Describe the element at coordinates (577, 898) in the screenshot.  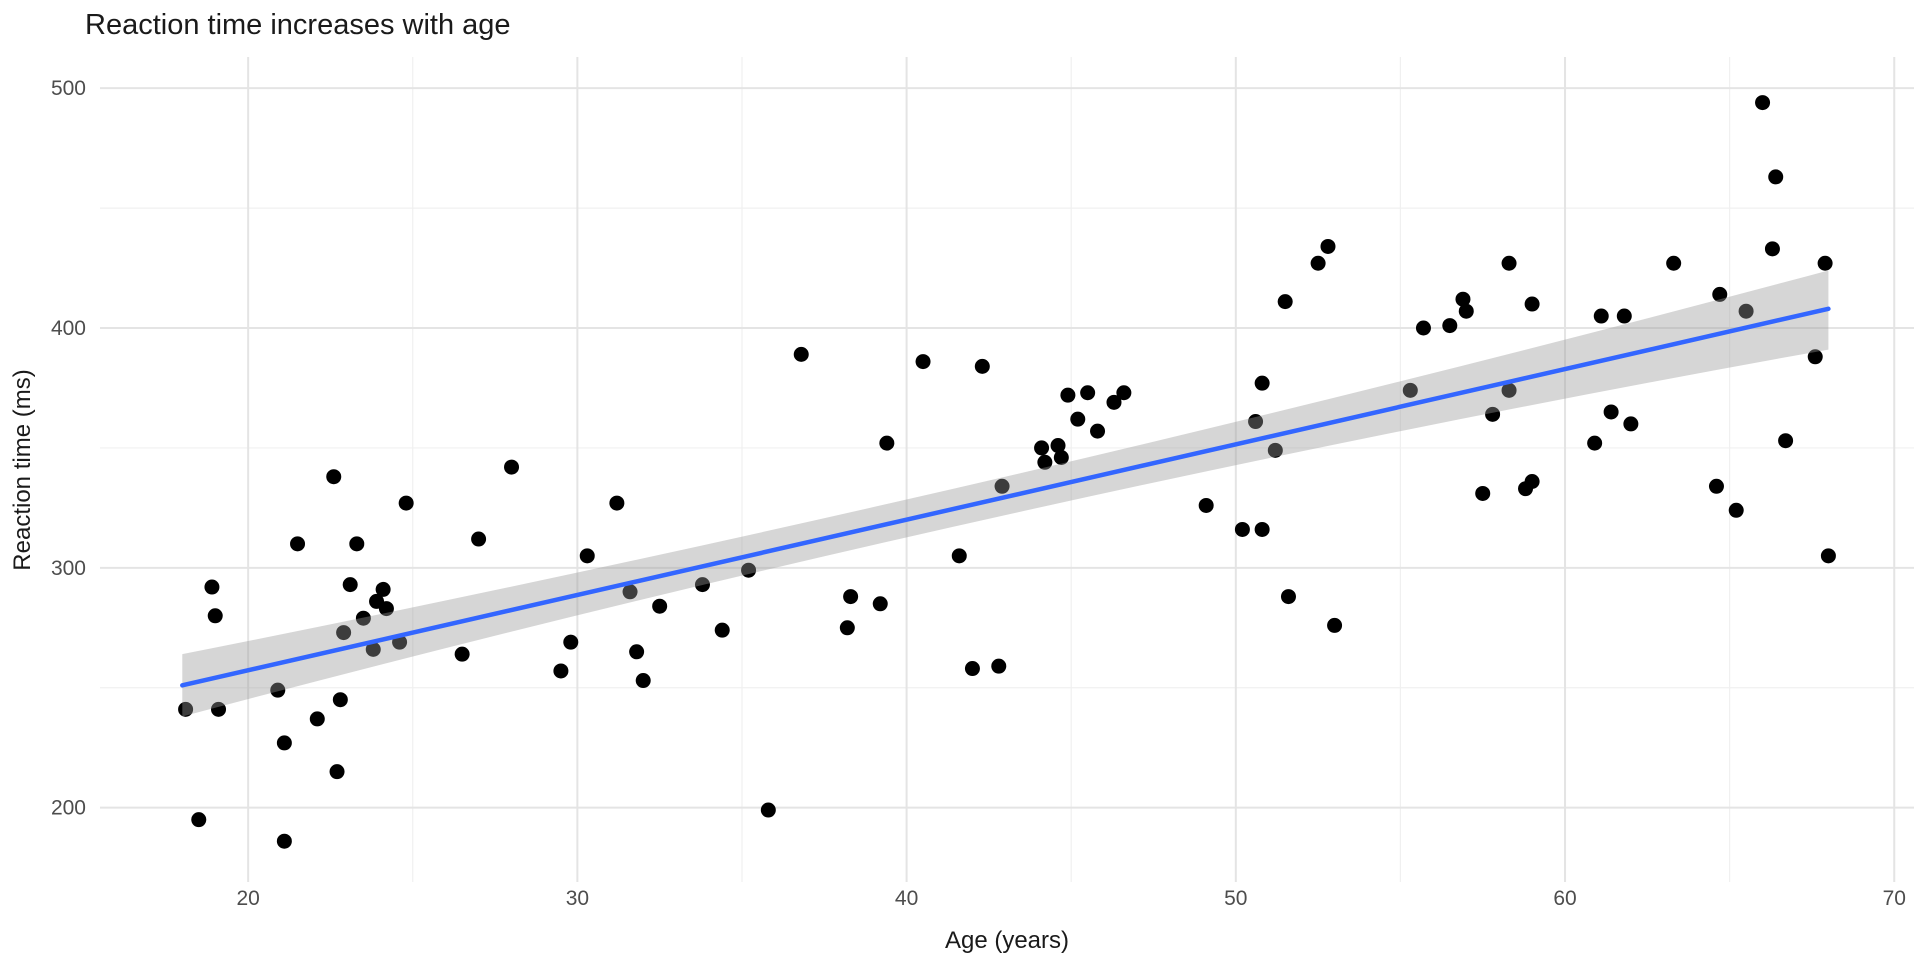
I see `x-tick-label: 30` at that location.